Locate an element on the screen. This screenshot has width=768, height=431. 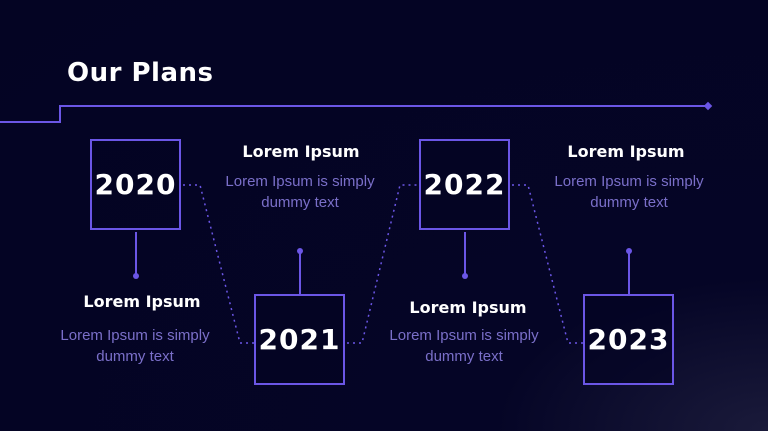
stem-dot-2021 is located at coordinates (300, 251).